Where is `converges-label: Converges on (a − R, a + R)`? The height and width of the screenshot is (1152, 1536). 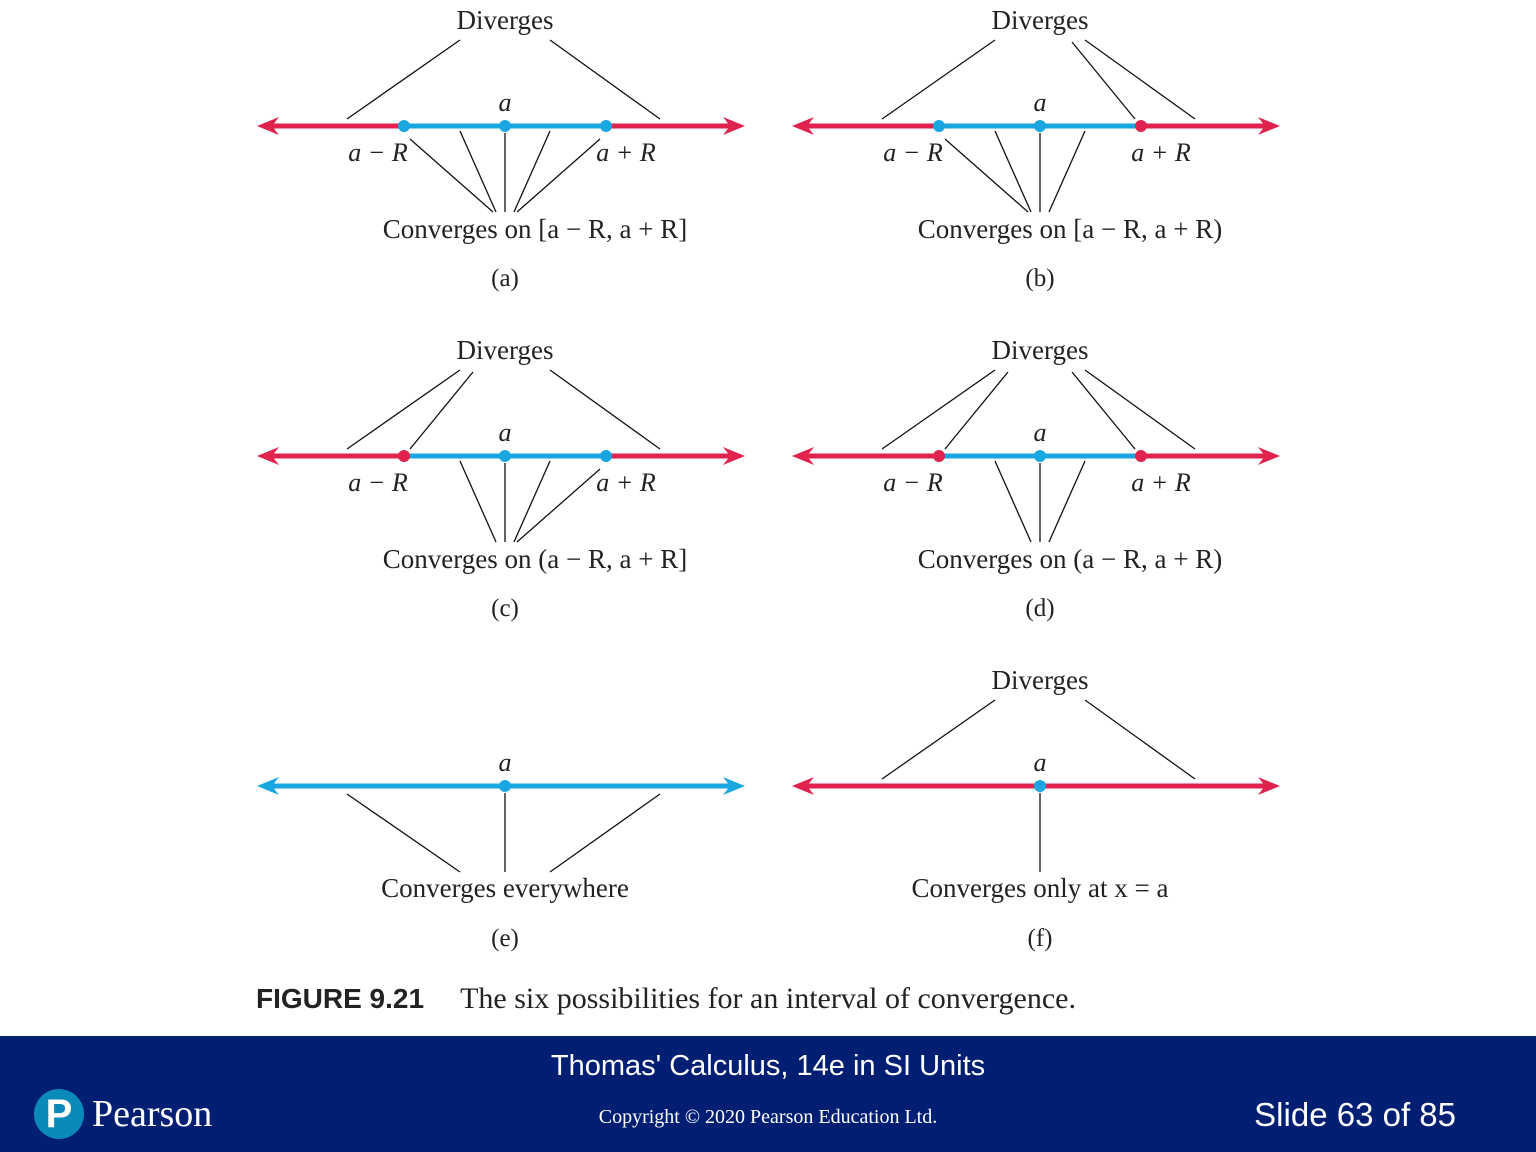
converges-label: Converges on (a − R, a + R) is located at coordinates (1070, 559).